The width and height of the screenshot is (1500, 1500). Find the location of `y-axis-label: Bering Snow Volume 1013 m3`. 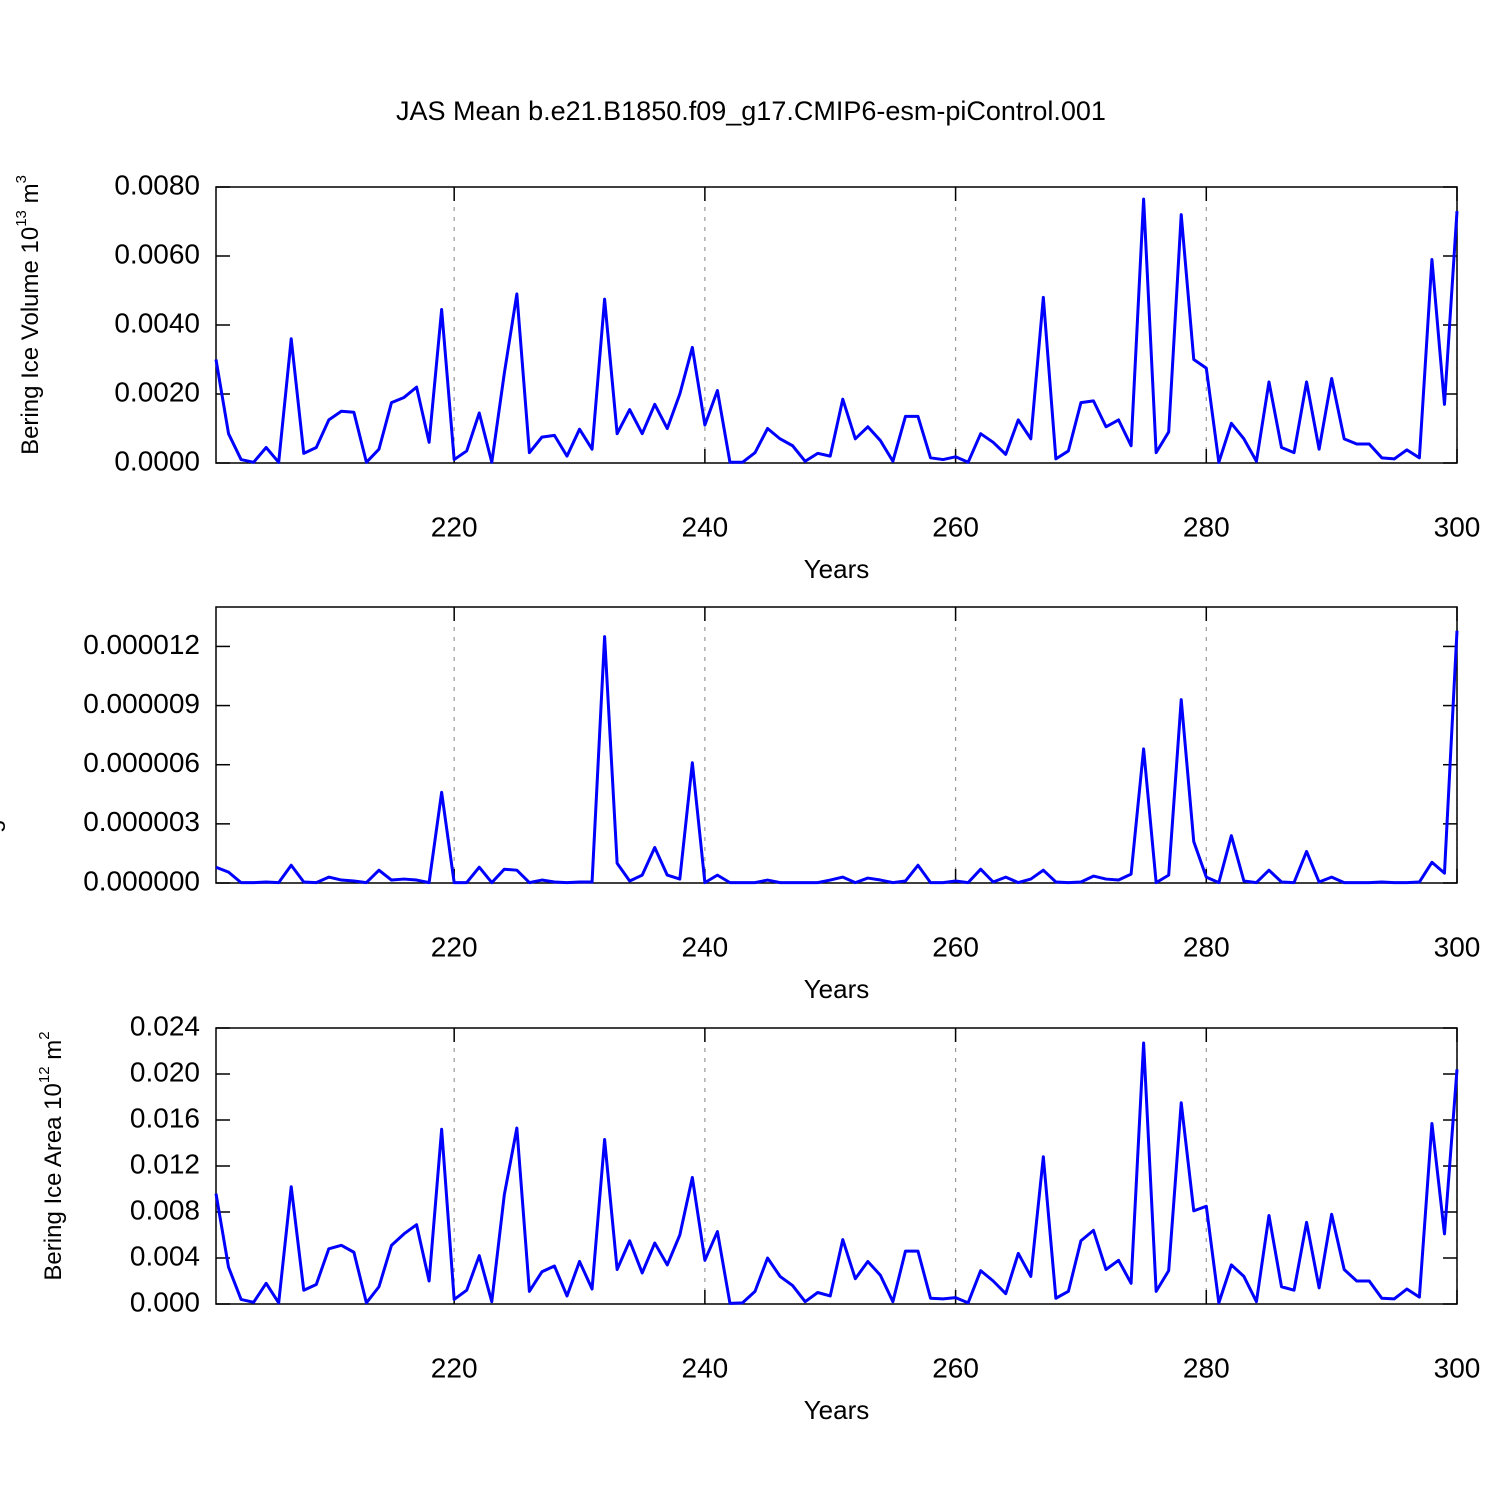

y-axis-label: Bering Snow Volume 1013 m3 is located at coordinates (3, 735).